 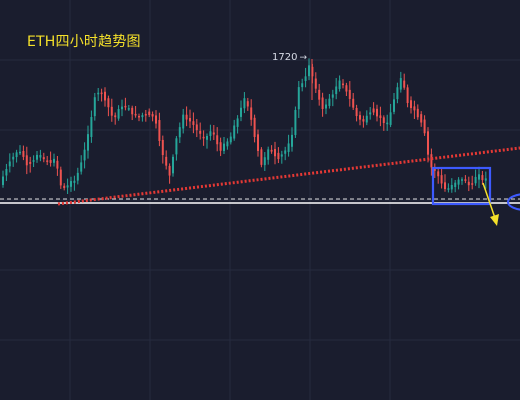 I want to click on level-ellipse-marker, so click(x=513, y=202).